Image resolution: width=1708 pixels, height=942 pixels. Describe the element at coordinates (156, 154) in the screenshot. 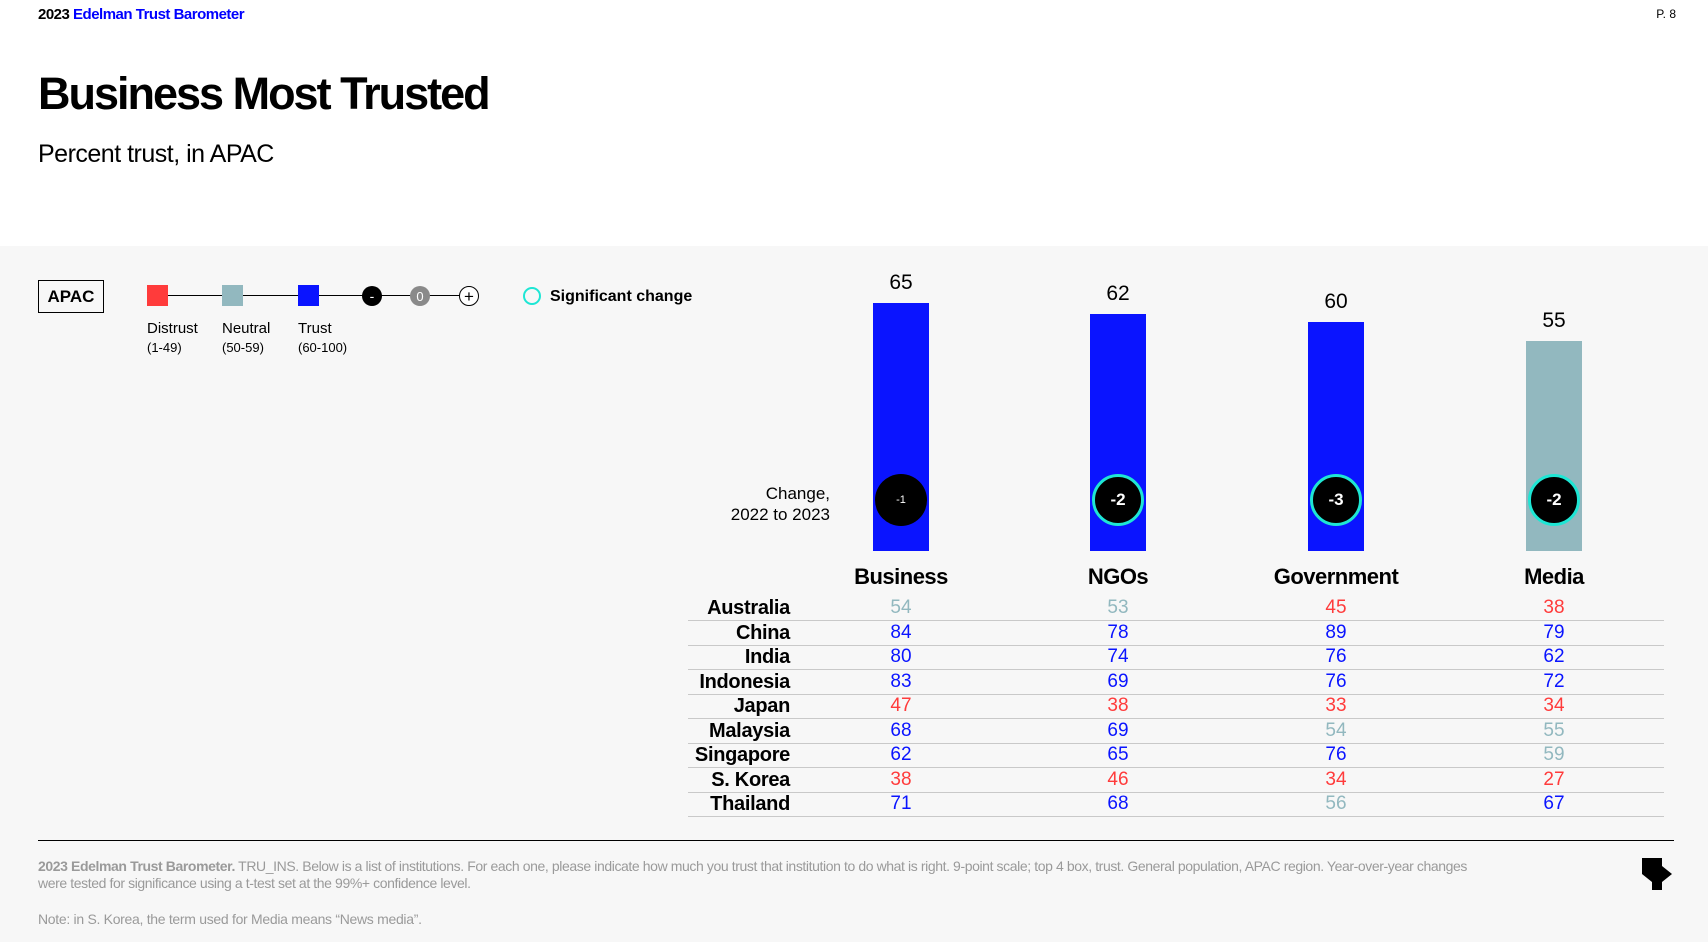

I see `page-subtitle: Percent trust, in APAC` at that location.